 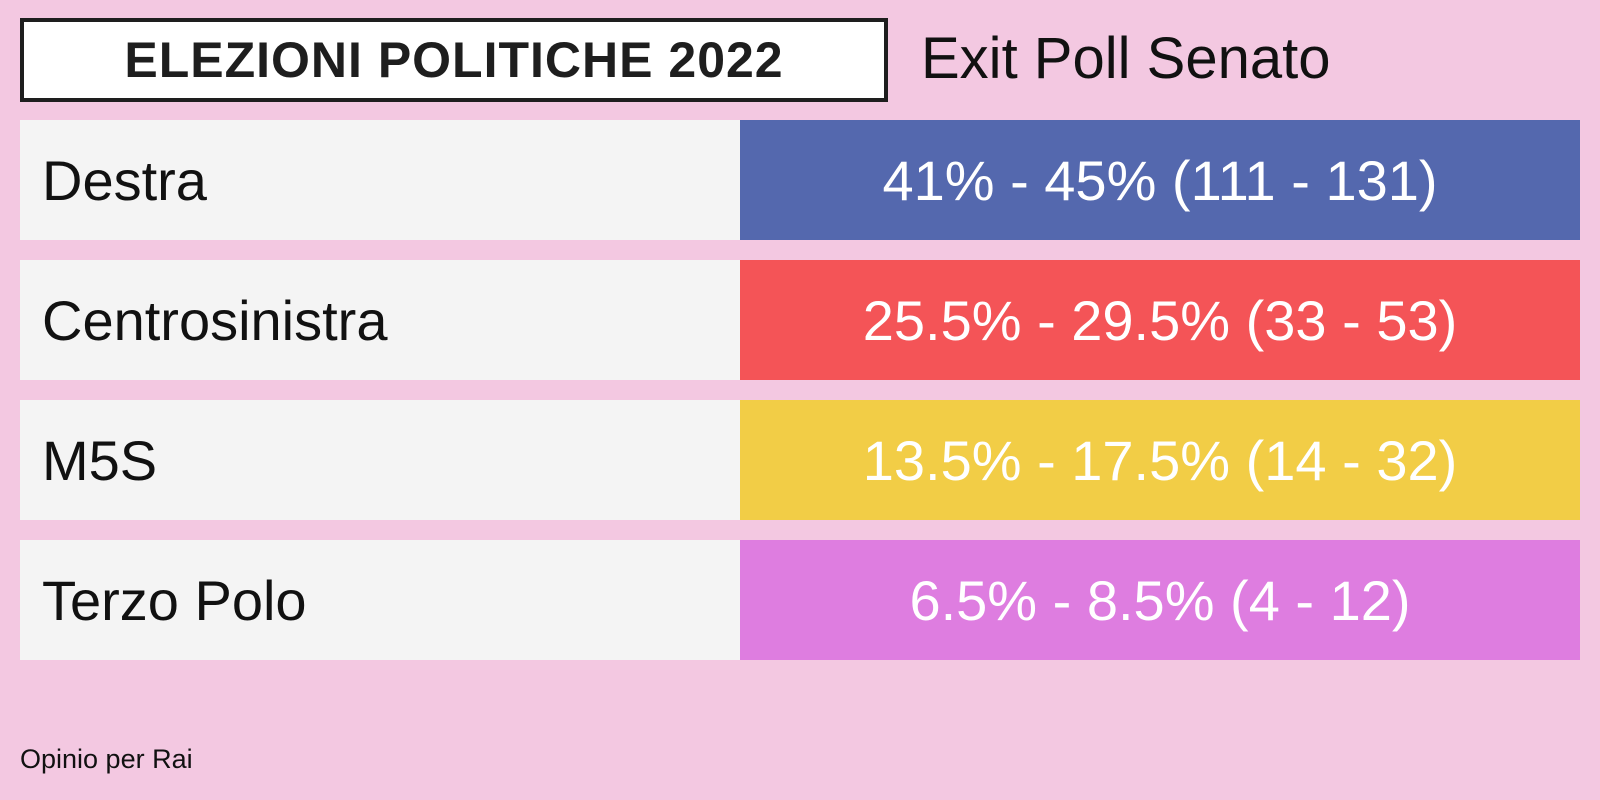 I want to click on party-cell: Centrosinistra, so click(x=380, y=320).